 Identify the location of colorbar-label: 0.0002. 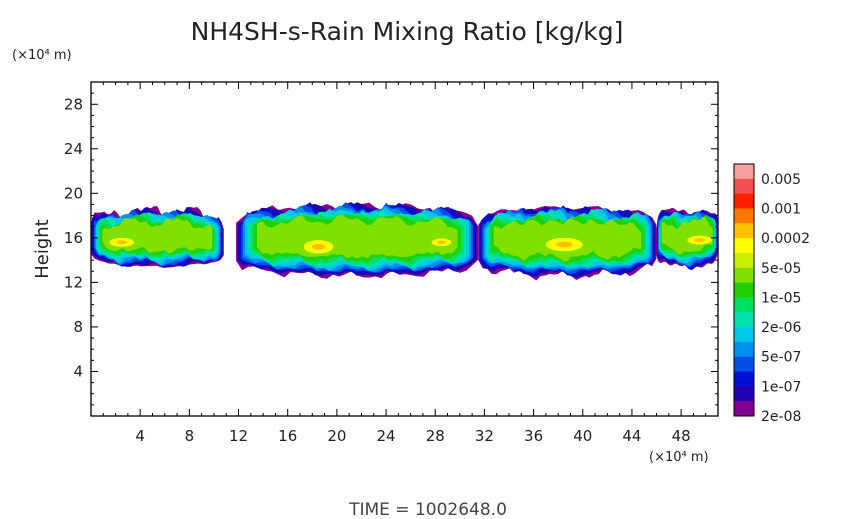
(785, 239).